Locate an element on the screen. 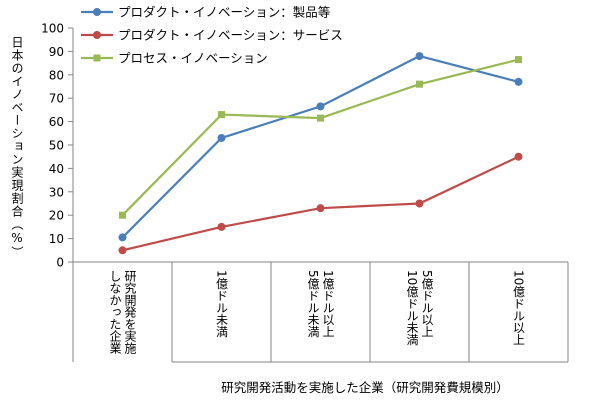  legend-label: プロセス・イノベーション is located at coordinates (193, 58).